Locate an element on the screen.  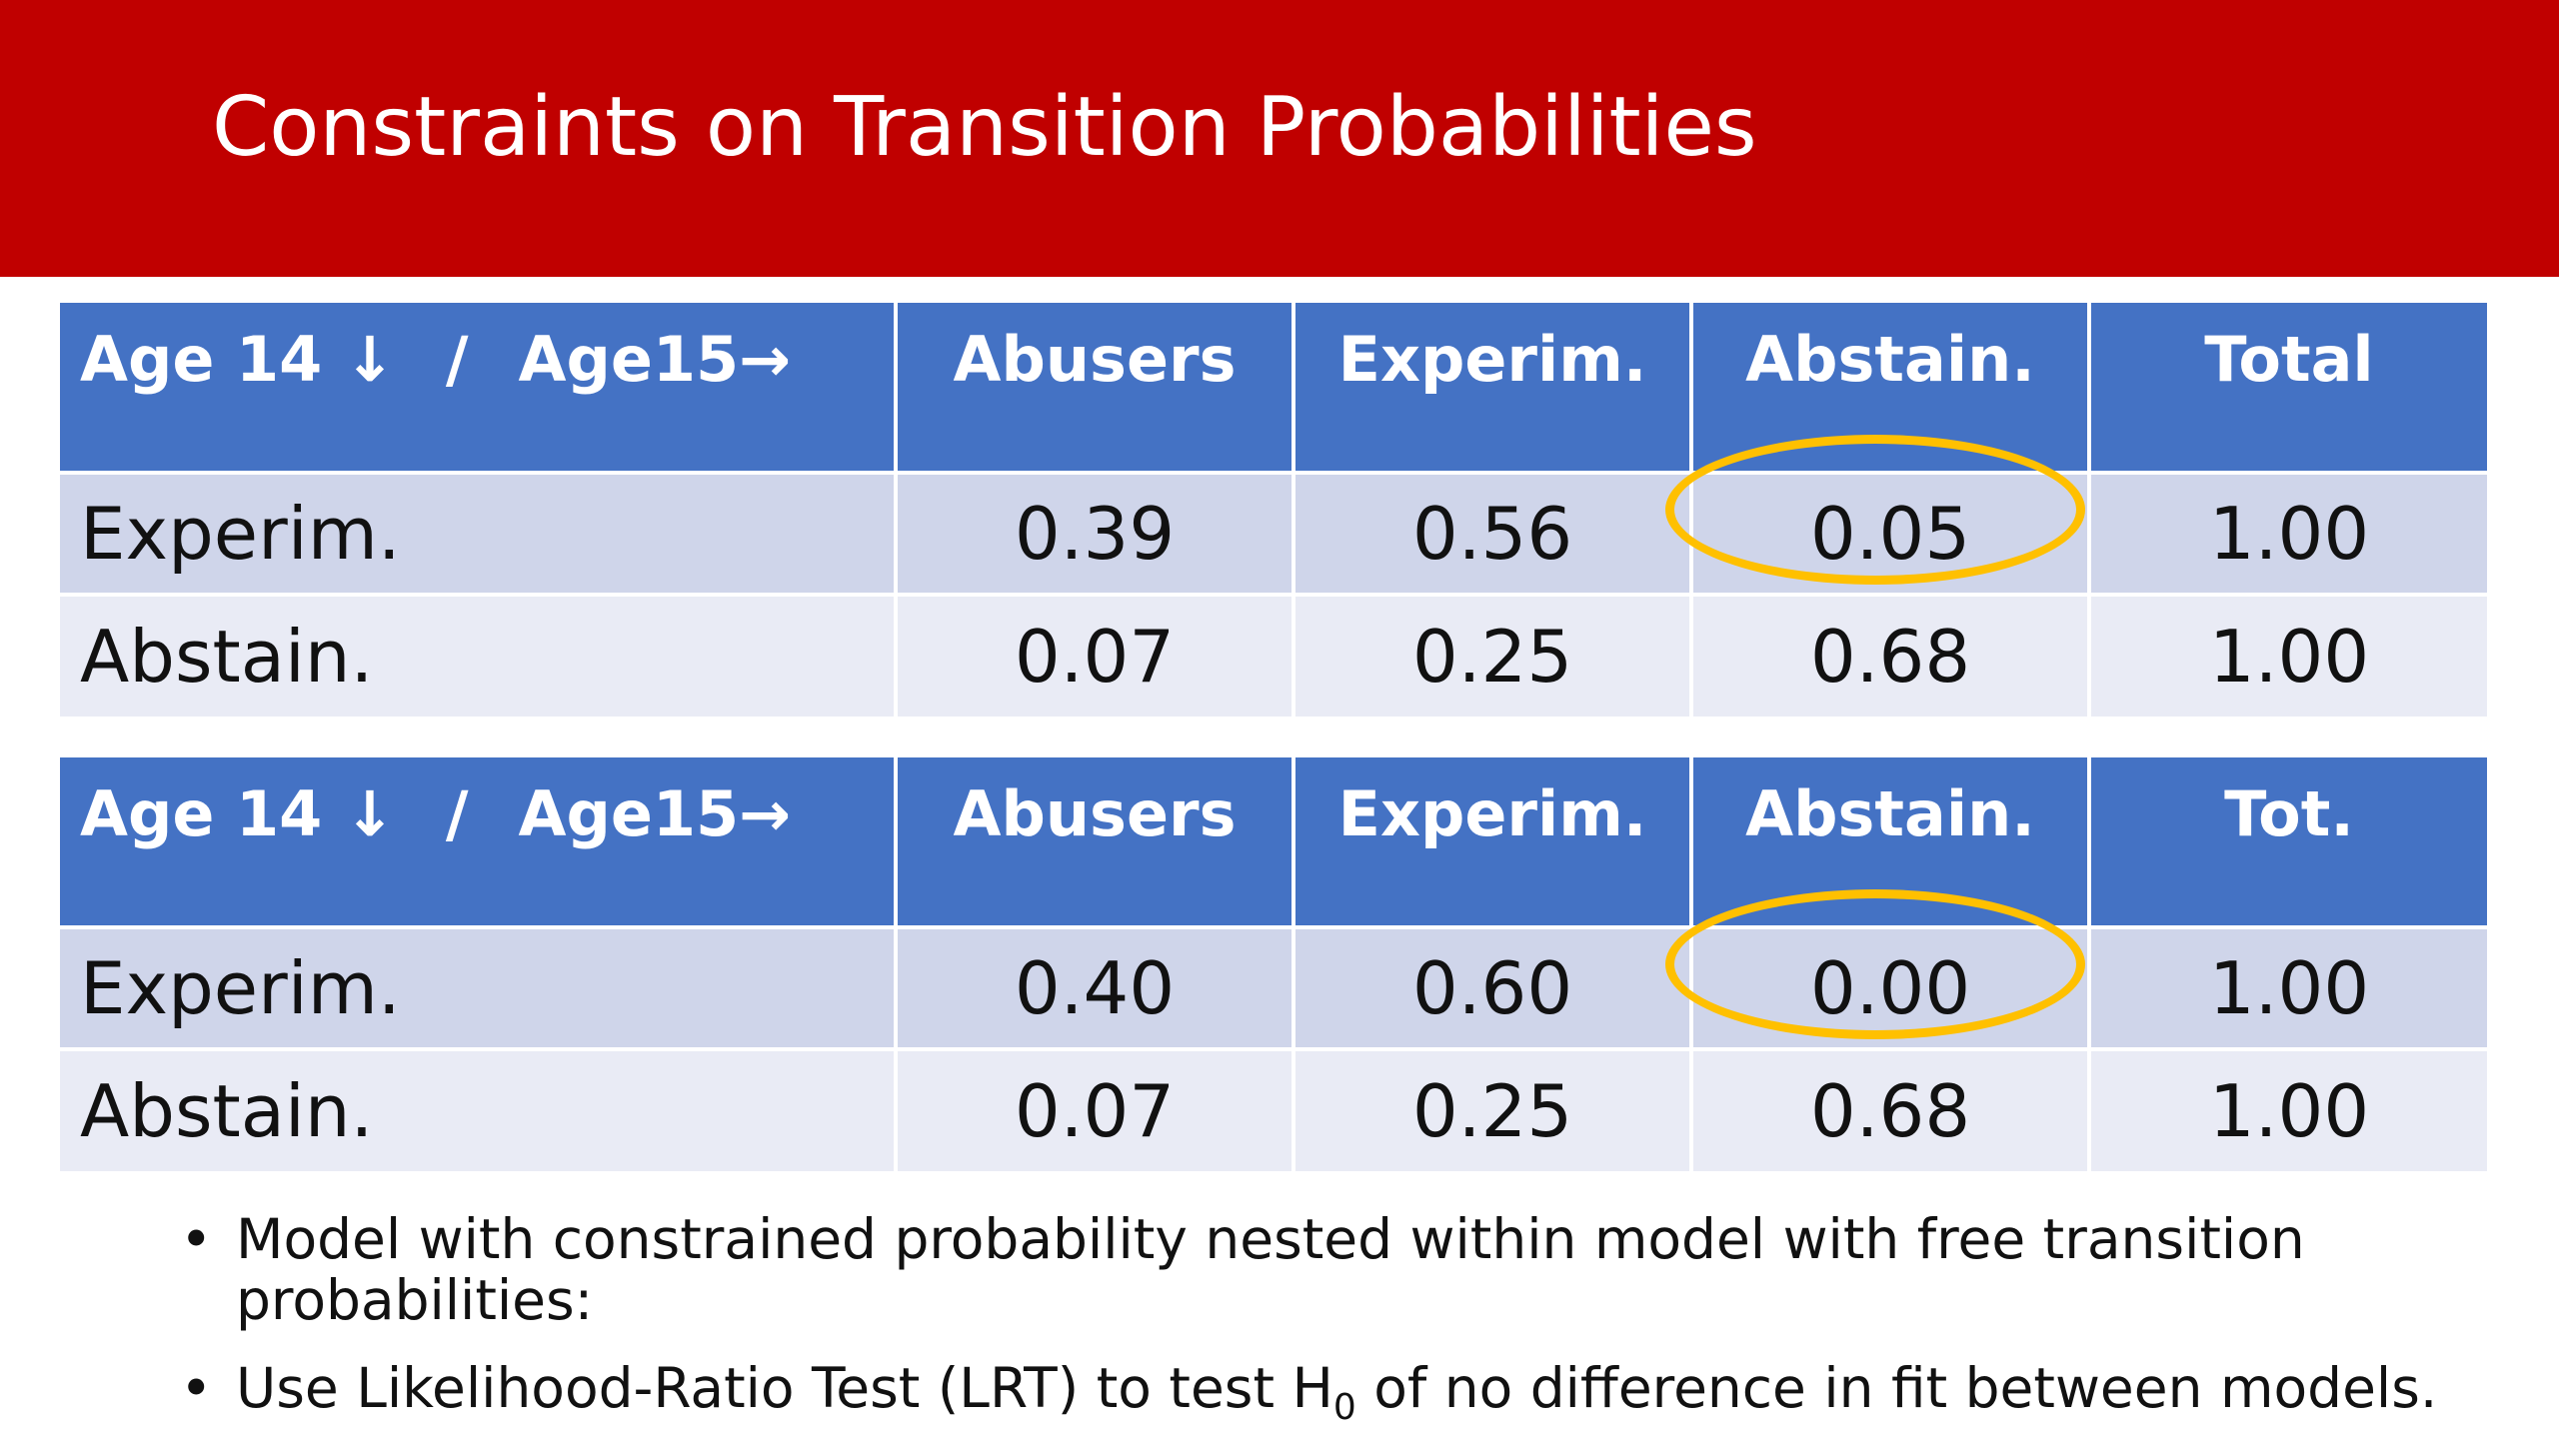
table-row: Experim. 0.39 0.56 0.05 1.00 is located at coordinates (1273, 515).